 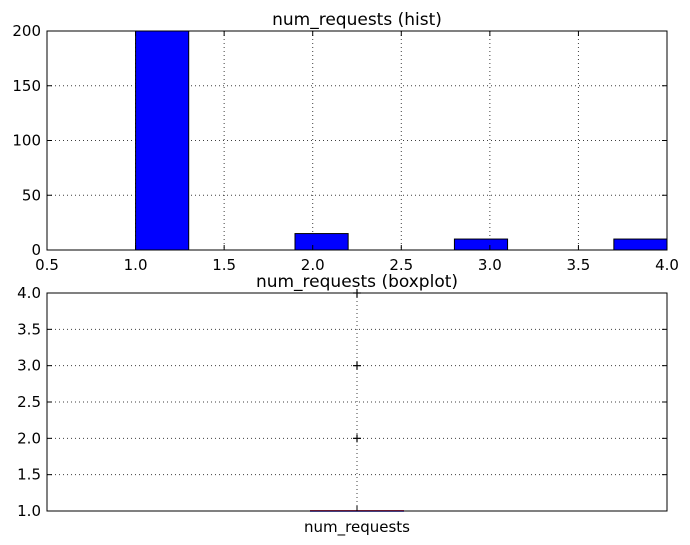 I want to click on histogram-xtick-label: 0.5, so click(x=47, y=265).